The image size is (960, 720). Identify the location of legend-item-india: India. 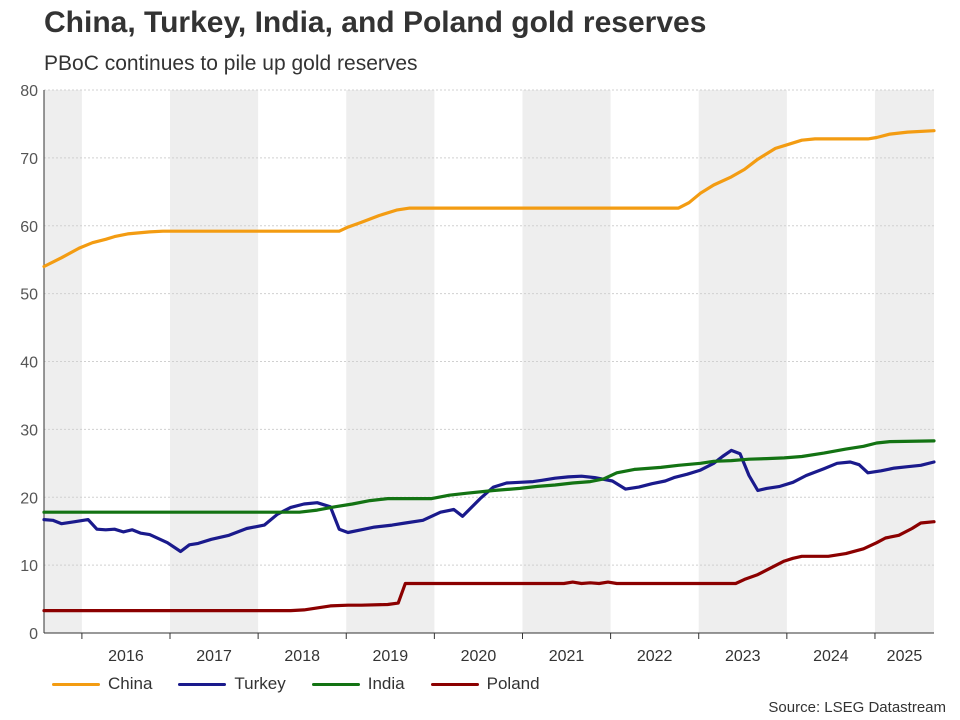
(358, 684).